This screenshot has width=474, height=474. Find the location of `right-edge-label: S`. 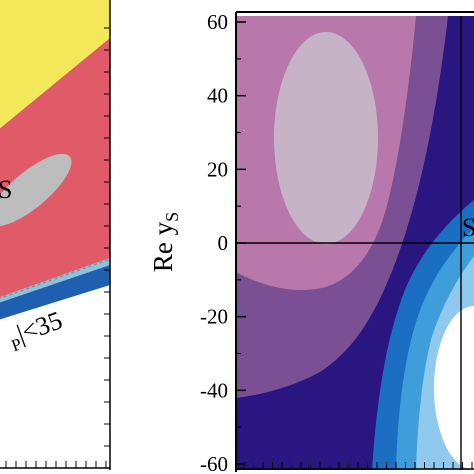

right-edge-label: S is located at coordinates (468, 227).